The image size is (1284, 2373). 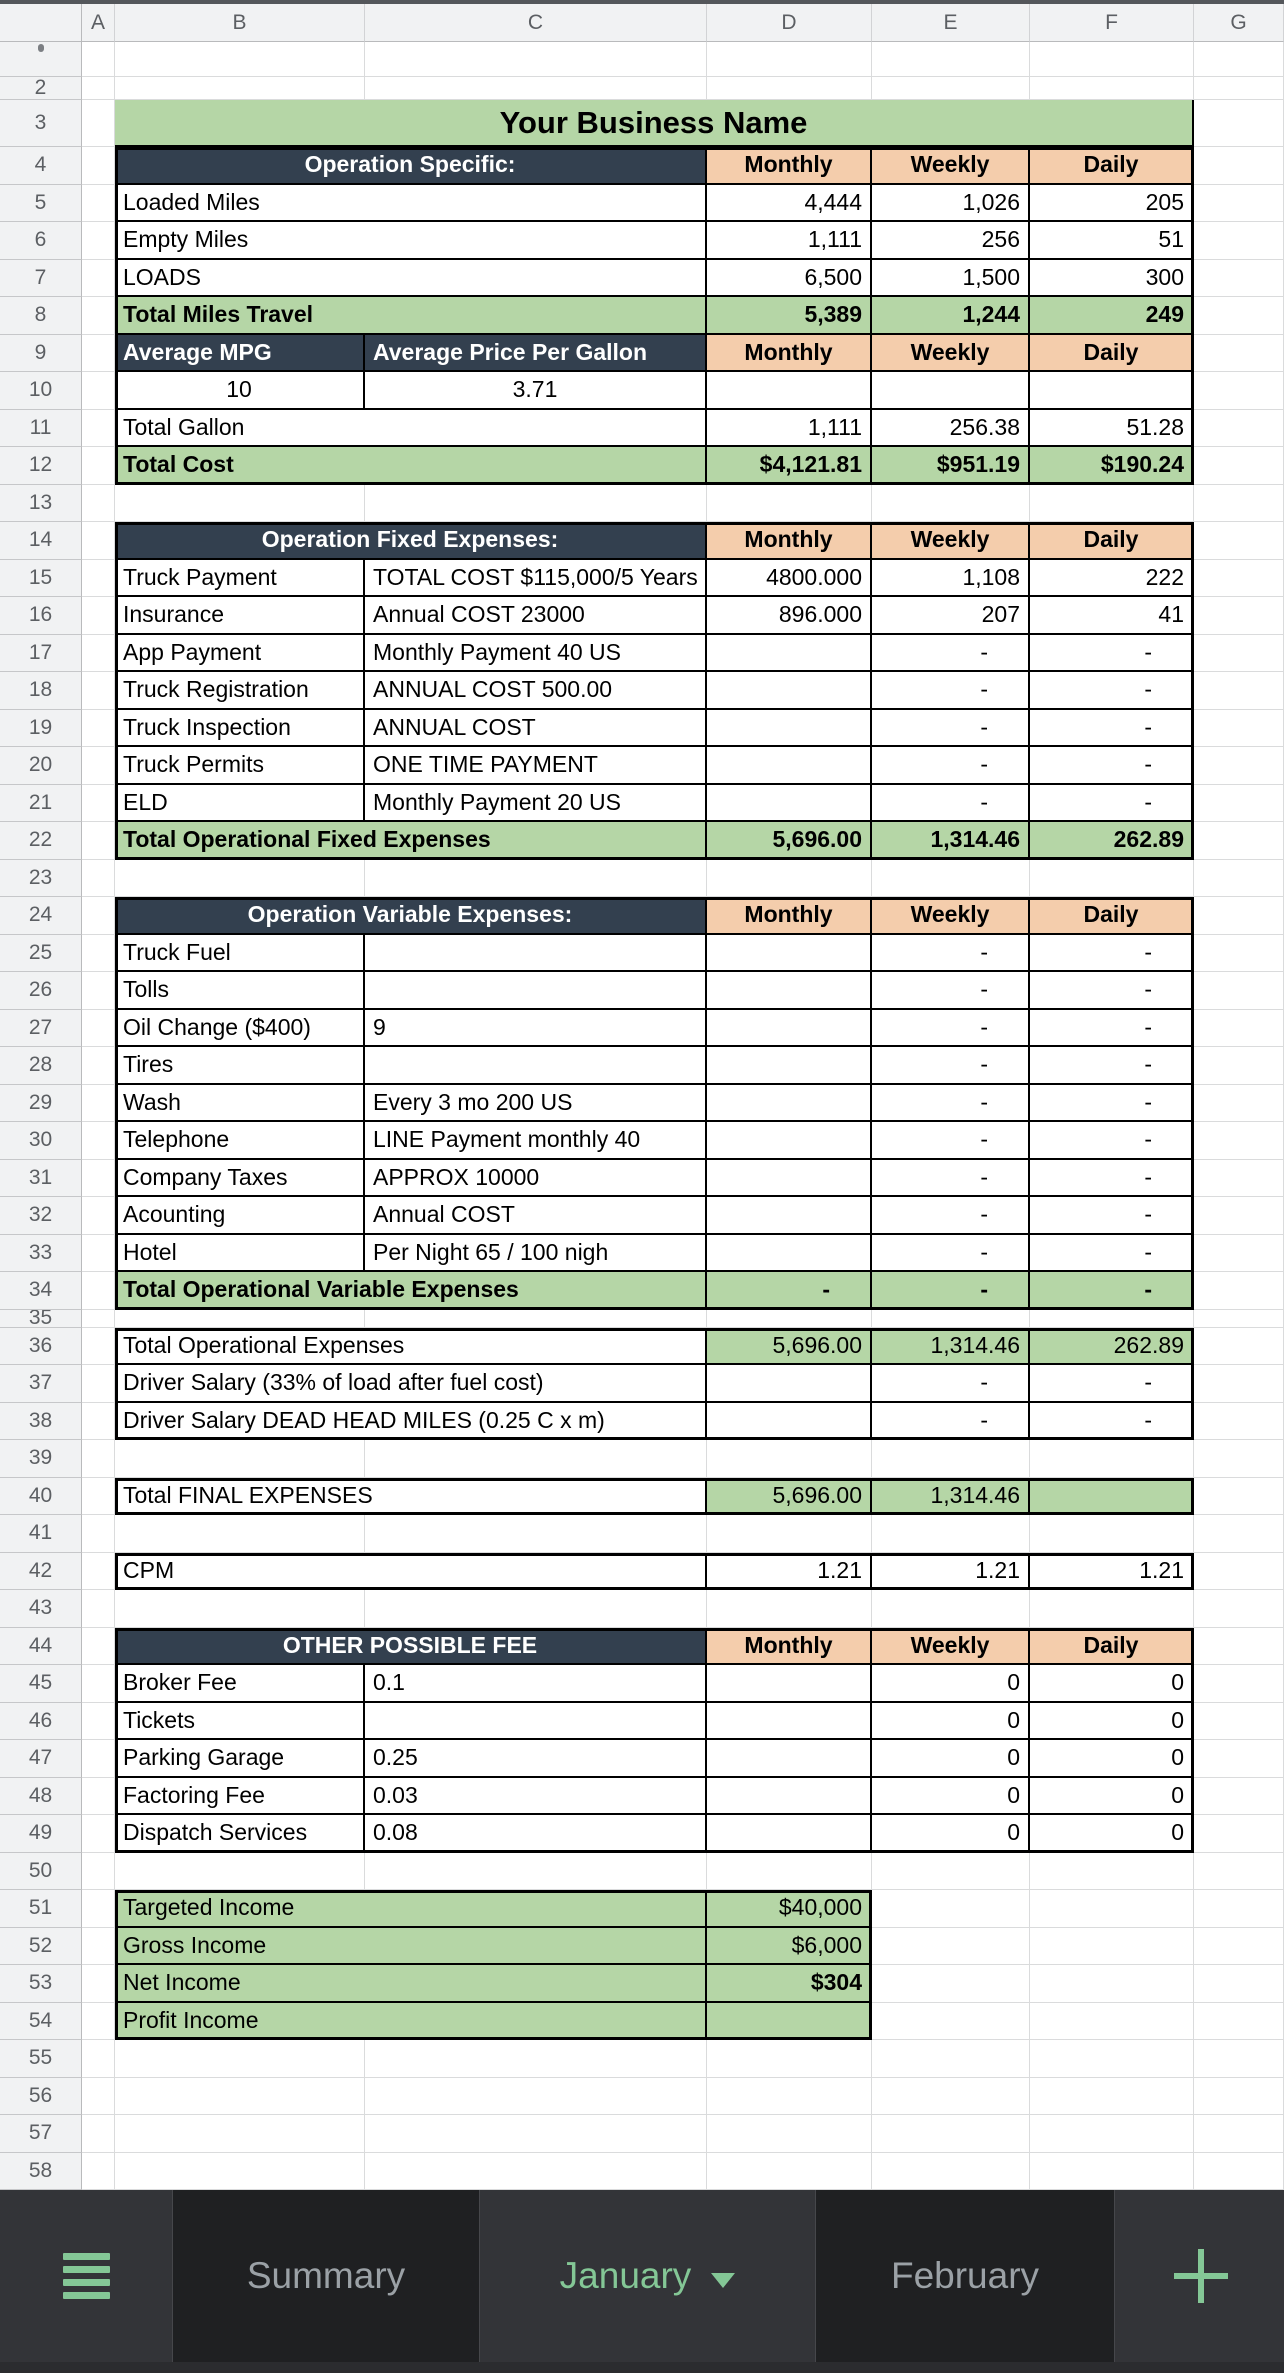 I want to click on cell-D5: 4,444, so click(x=789, y=203).